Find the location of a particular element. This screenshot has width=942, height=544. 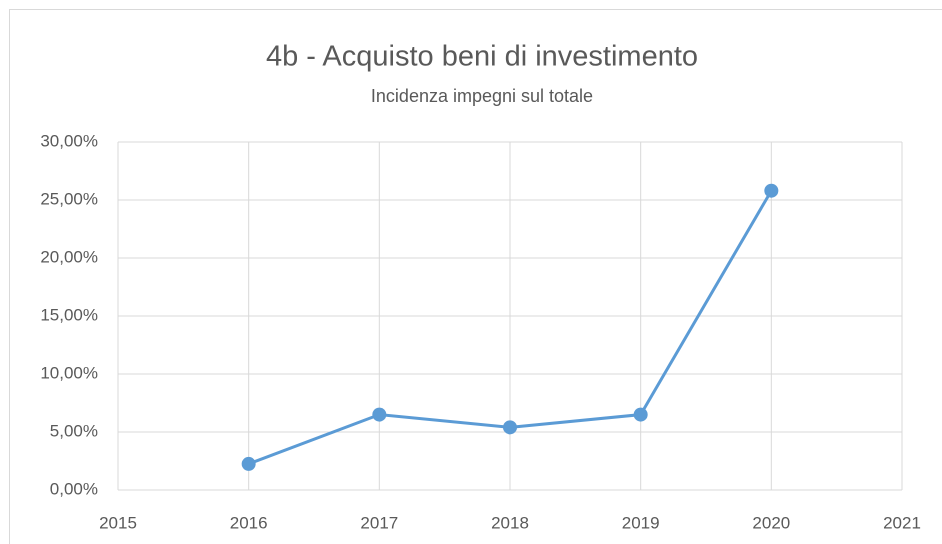

y-tick-label: 5,00% is located at coordinates (74, 430).